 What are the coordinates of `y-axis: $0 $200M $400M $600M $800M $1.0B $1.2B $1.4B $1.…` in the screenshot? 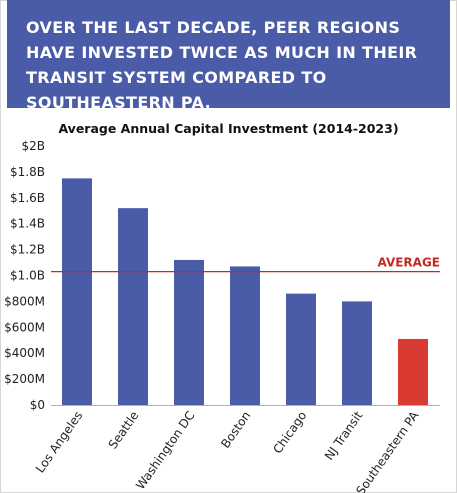 It's located at (24, 275).